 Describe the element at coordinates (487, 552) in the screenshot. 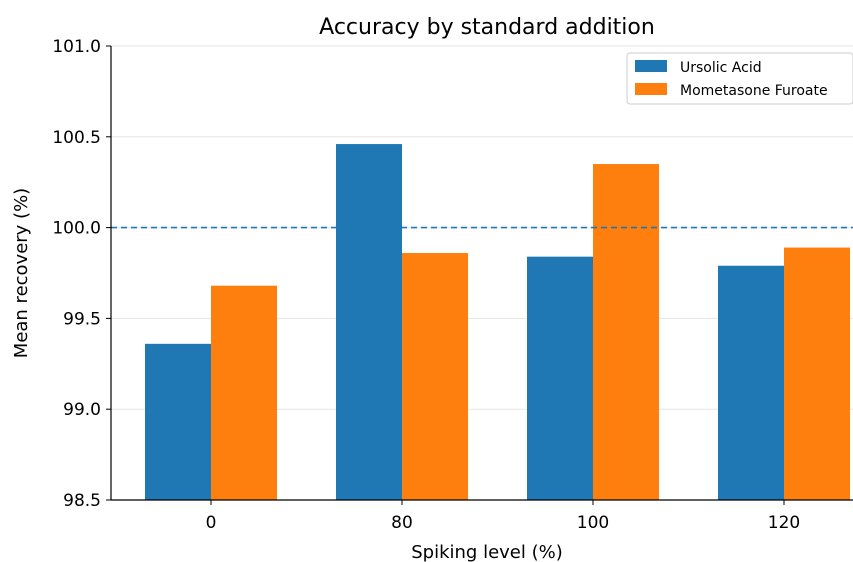

I see `x-axis-label: Spiking level (%)` at that location.